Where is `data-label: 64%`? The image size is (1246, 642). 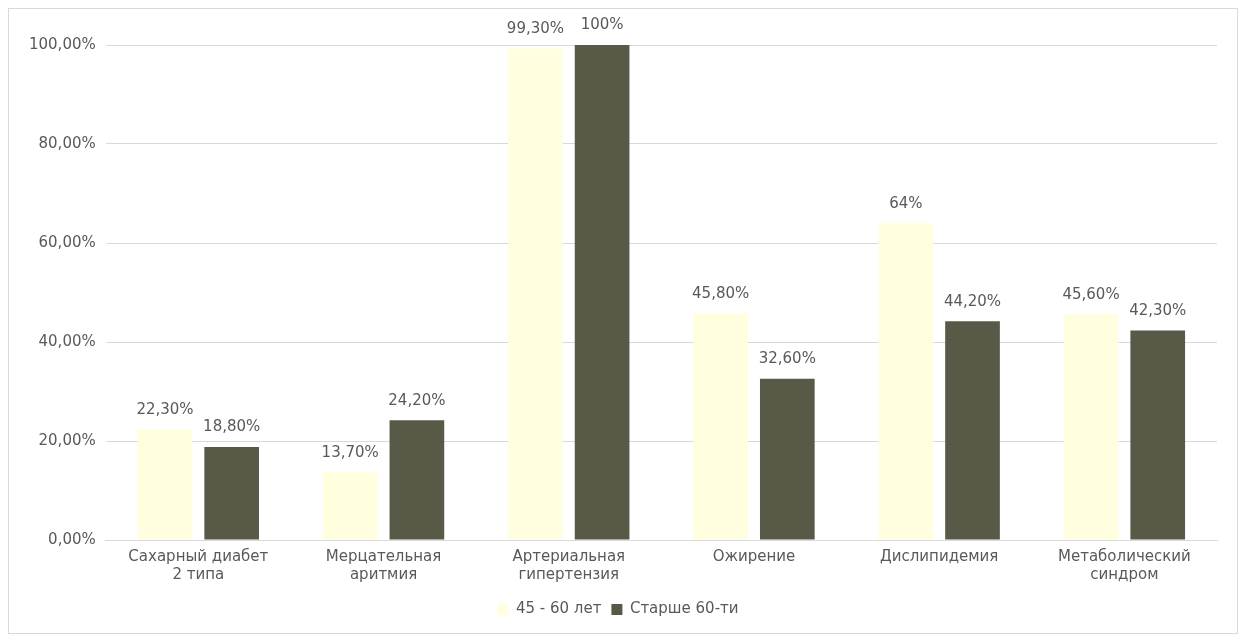
data-label: 64% is located at coordinates (906, 202).